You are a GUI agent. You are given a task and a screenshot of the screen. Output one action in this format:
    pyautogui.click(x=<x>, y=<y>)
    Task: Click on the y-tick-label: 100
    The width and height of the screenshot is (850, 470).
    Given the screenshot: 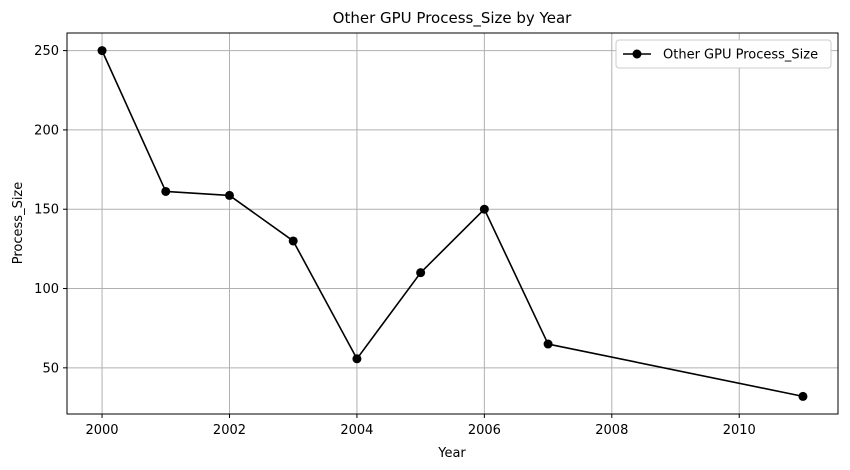 What is the action you would take?
    pyautogui.click(x=46, y=289)
    